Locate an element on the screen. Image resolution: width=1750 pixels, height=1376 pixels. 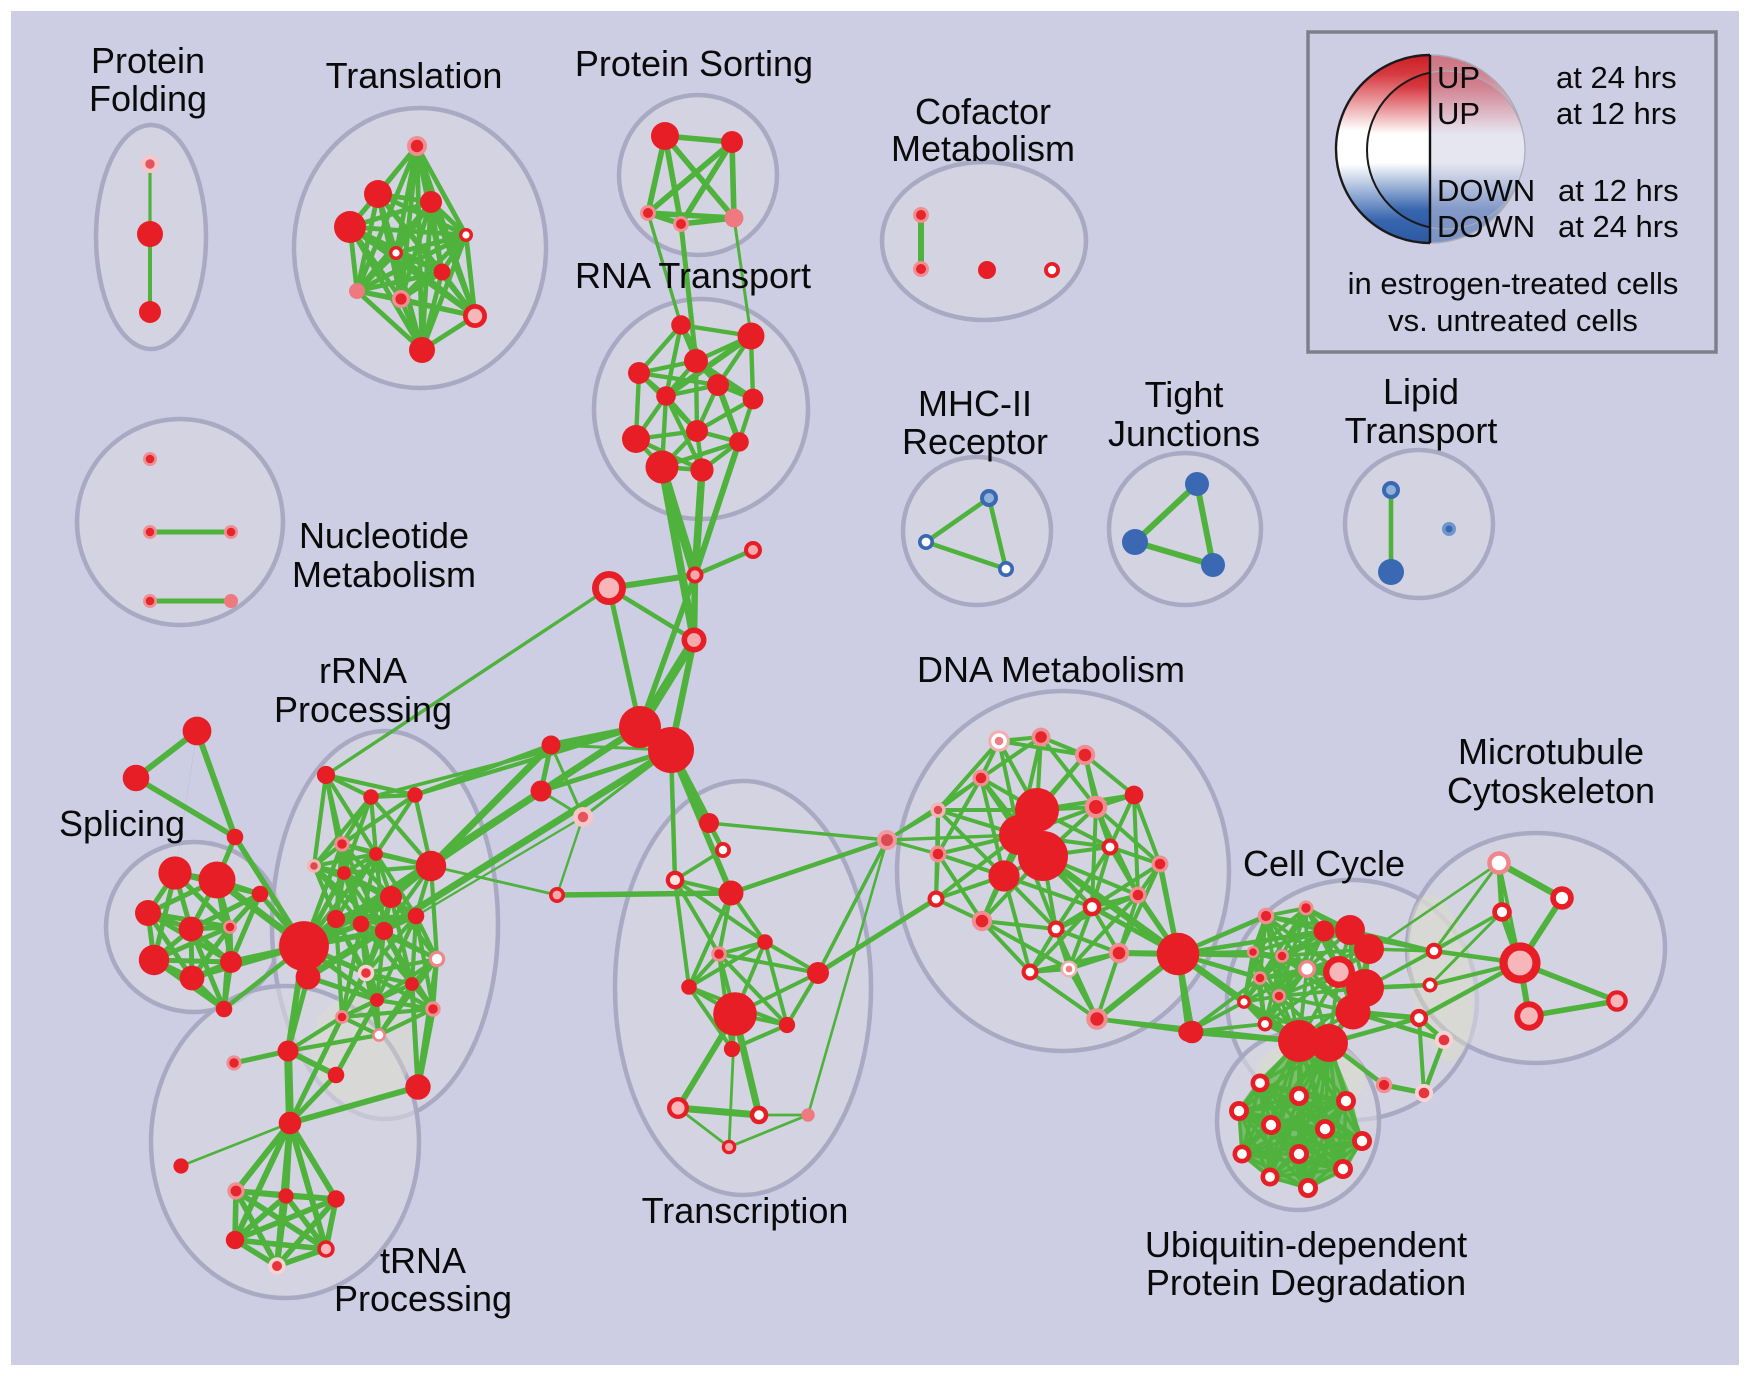
svg-text: tRNA is located at coordinates (423, 1260).